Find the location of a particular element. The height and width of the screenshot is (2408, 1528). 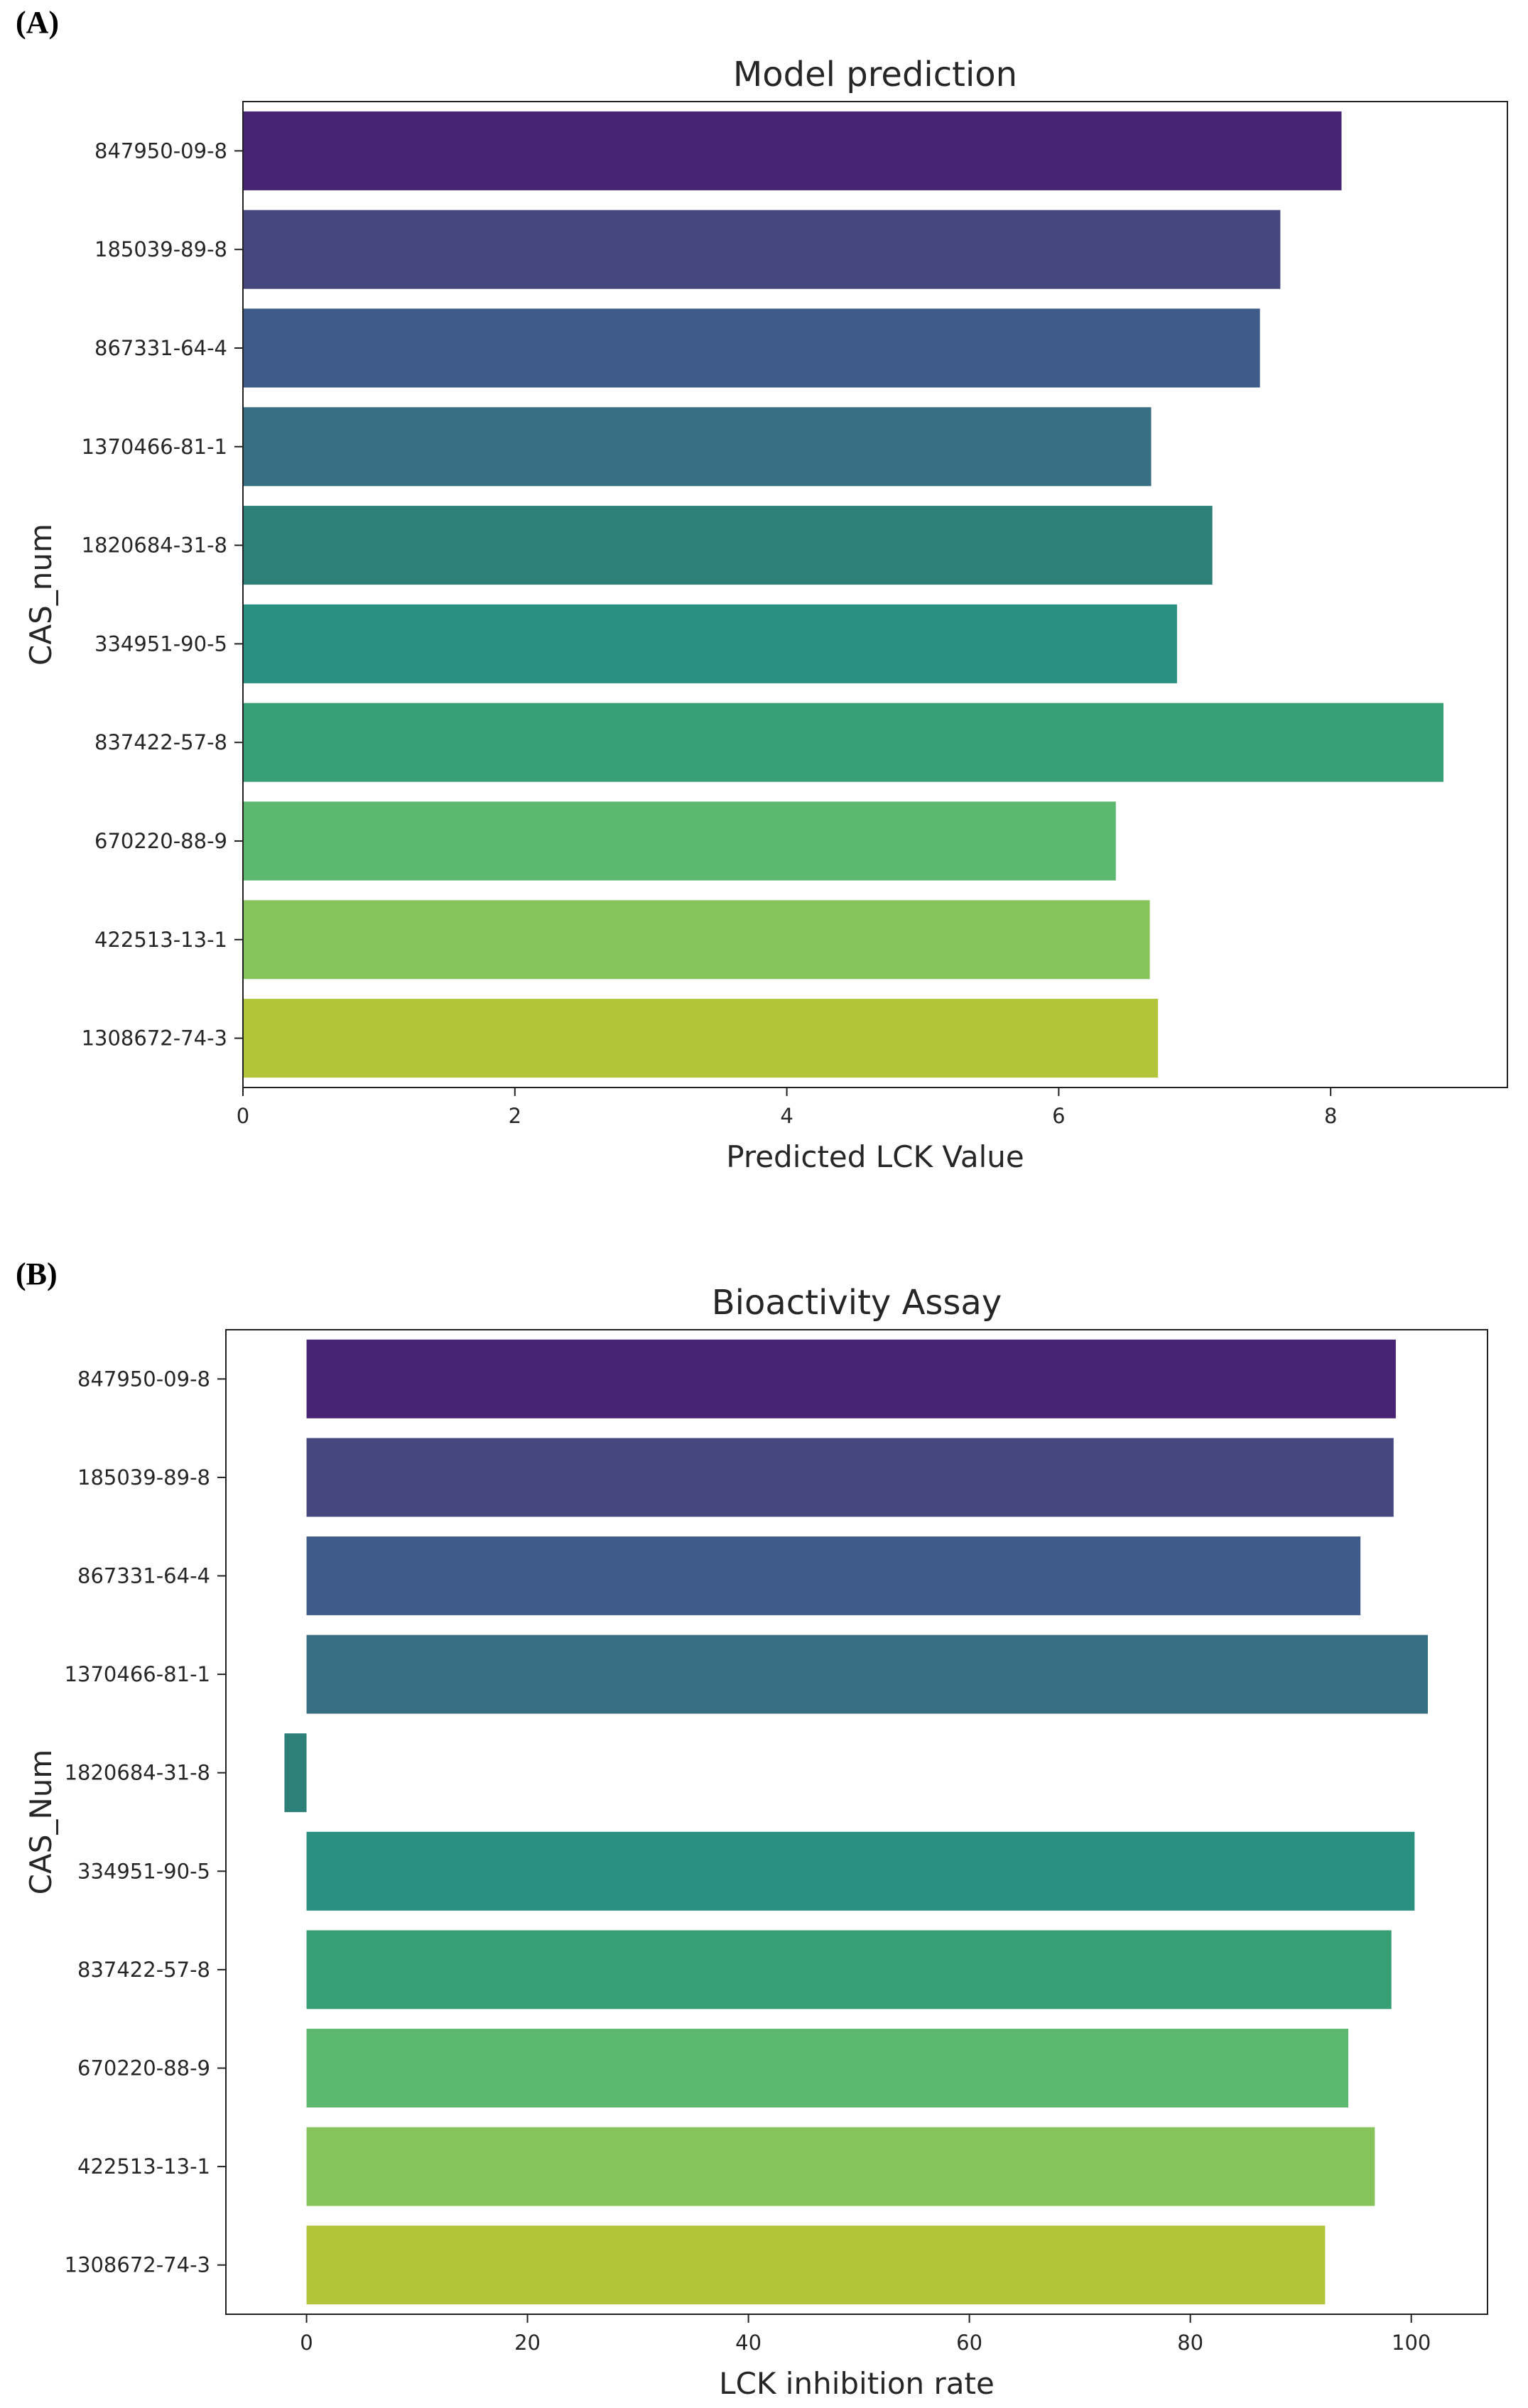

x-tick-label: 20 is located at coordinates (527, 2343).